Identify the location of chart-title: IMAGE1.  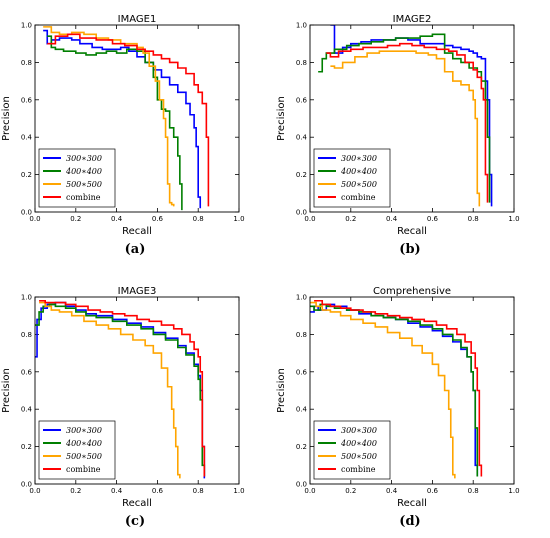
(137, 19).